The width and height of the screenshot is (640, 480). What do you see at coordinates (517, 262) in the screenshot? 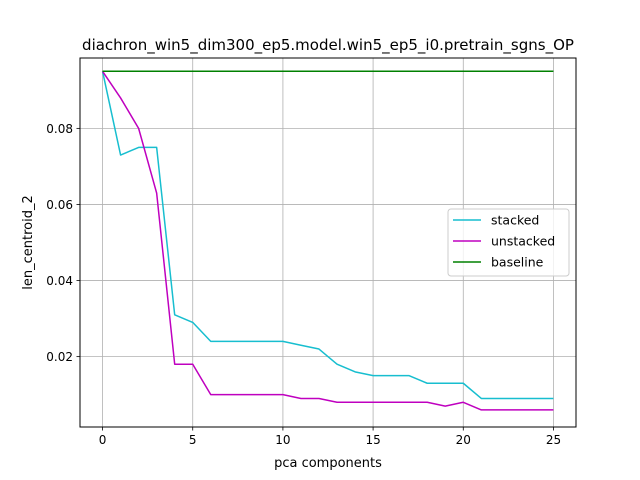
I see `legend-label-baseline: baseline` at bounding box center [517, 262].